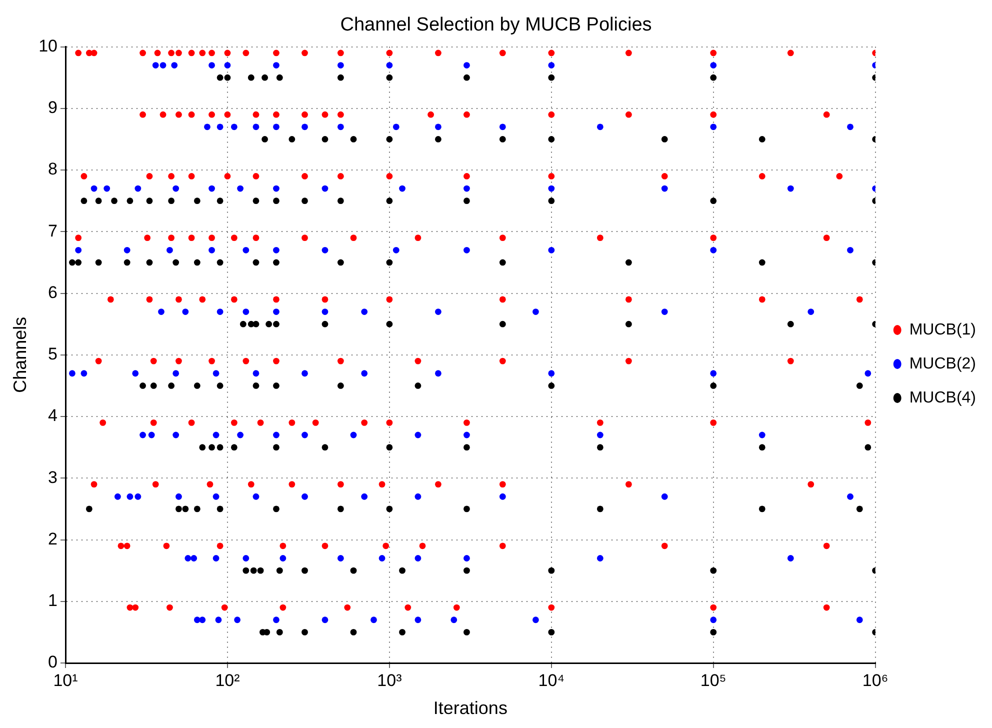 Image resolution: width=992 pixels, height=728 pixels. Describe the element at coordinates (942, 329) in the screenshot. I see `legend-label: MUCB(1)` at that location.